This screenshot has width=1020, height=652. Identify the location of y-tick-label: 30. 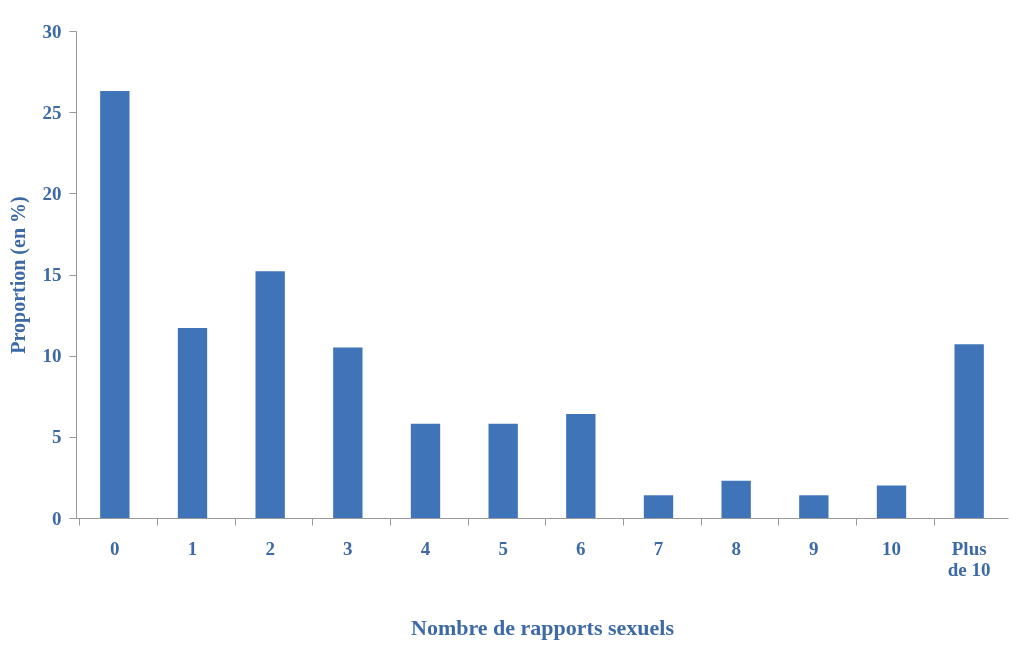
(52, 31).